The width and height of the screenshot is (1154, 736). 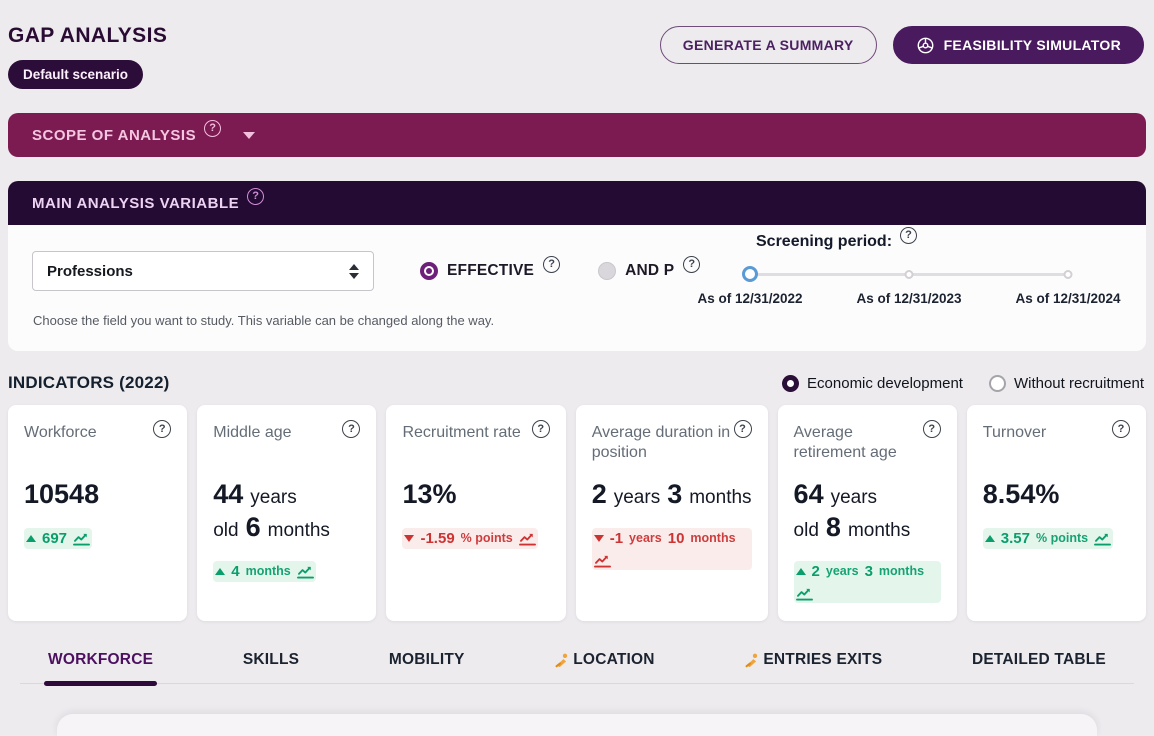 I want to click on screening-period-label: Screening period:, so click(x=824, y=241).